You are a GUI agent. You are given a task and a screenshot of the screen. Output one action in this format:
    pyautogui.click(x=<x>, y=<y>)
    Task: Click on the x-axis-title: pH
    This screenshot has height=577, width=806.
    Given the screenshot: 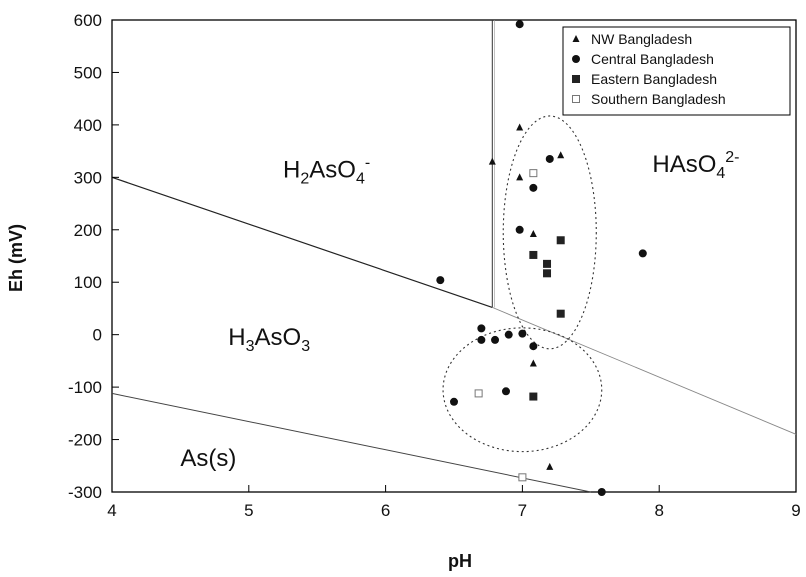 What is the action you would take?
    pyautogui.click(x=460, y=561)
    